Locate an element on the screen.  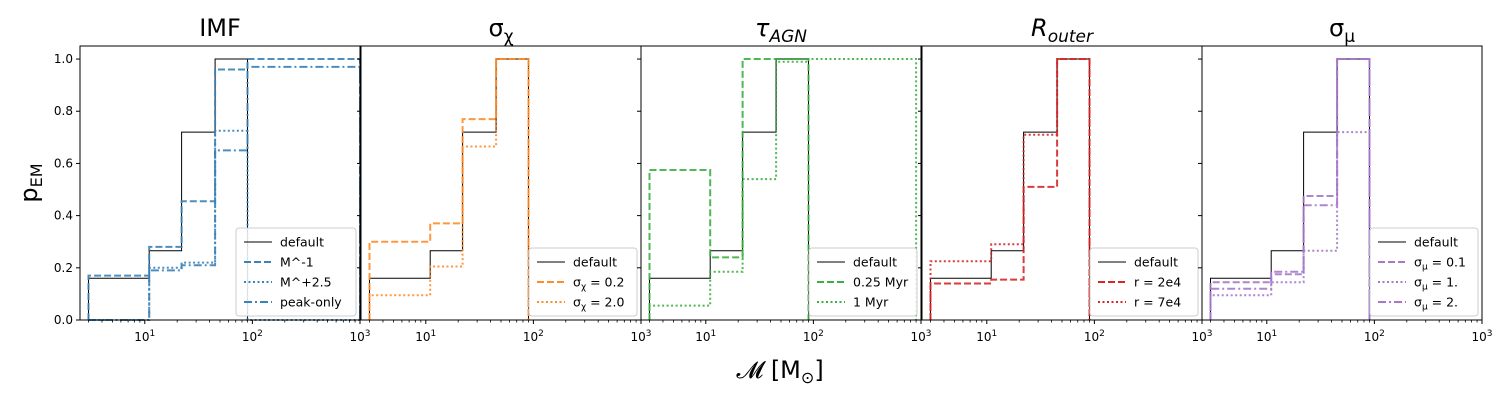
legend-label: σχ = 0.2 is located at coordinates (598, 284).